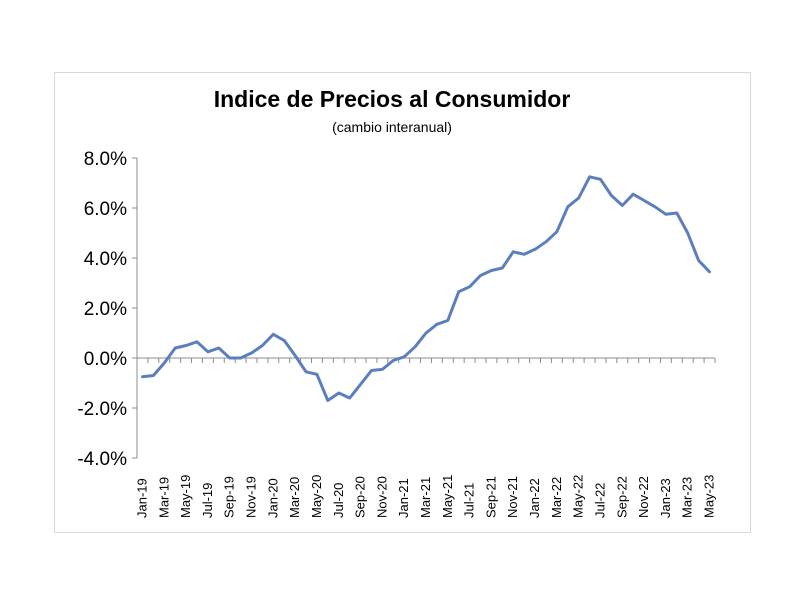  Describe the element at coordinates (102, 409) in the screenshot. I see `y-tick-label: -2.0%` at that location.